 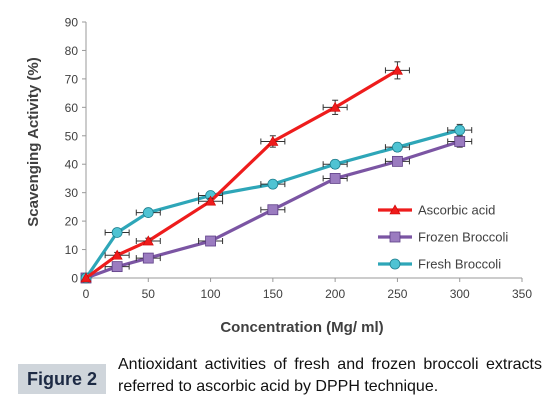 What do you see at coordinates (72, 193) in the screenshot?
I see `y-tick-label: 30` at bounding box center [72, 193].